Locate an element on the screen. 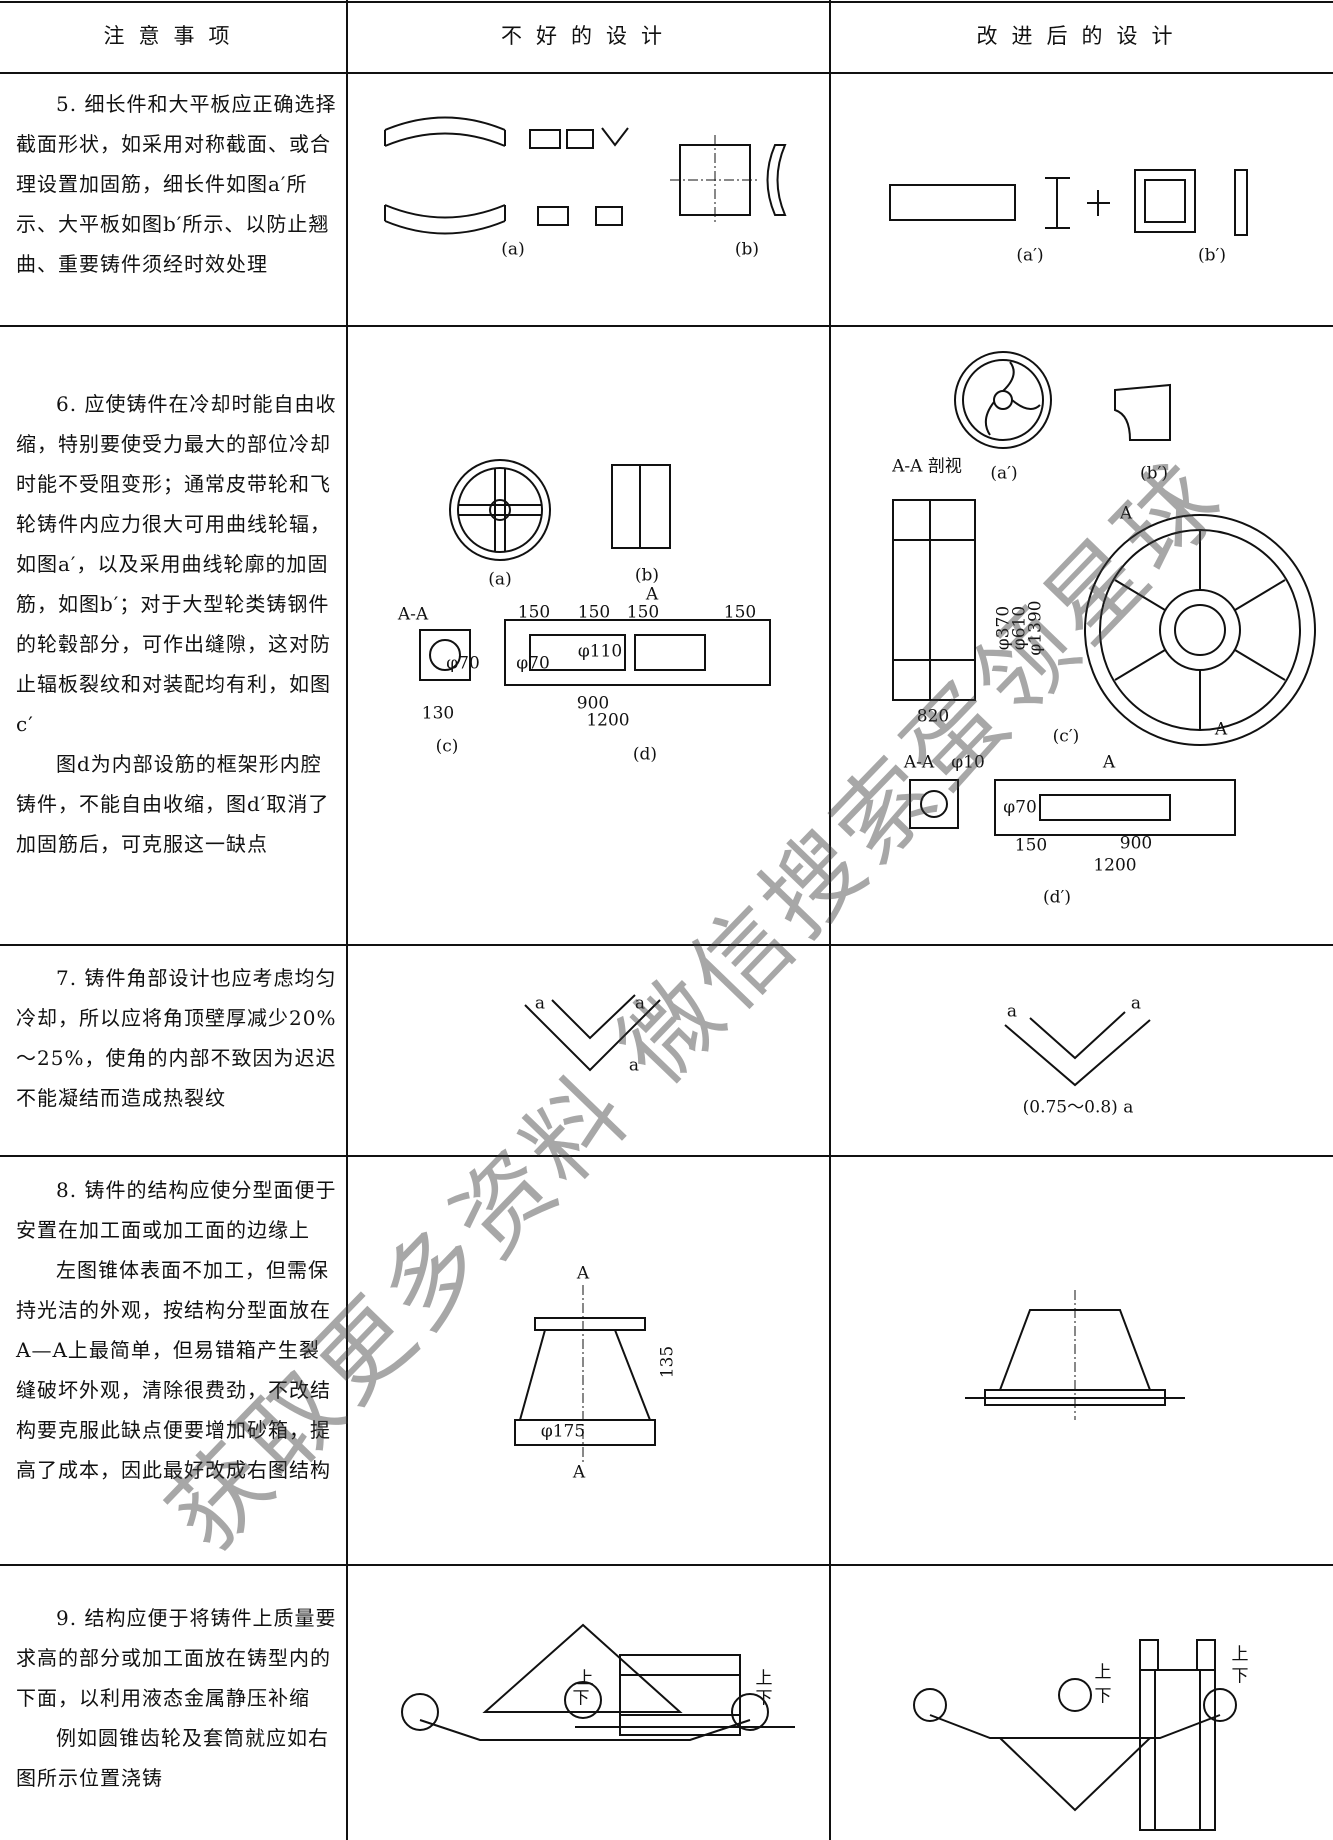 Image resolution: width=1333 pixels, height=1840 pixels. column-header: 改进后的设计 is located at coordinates (1081, 36).